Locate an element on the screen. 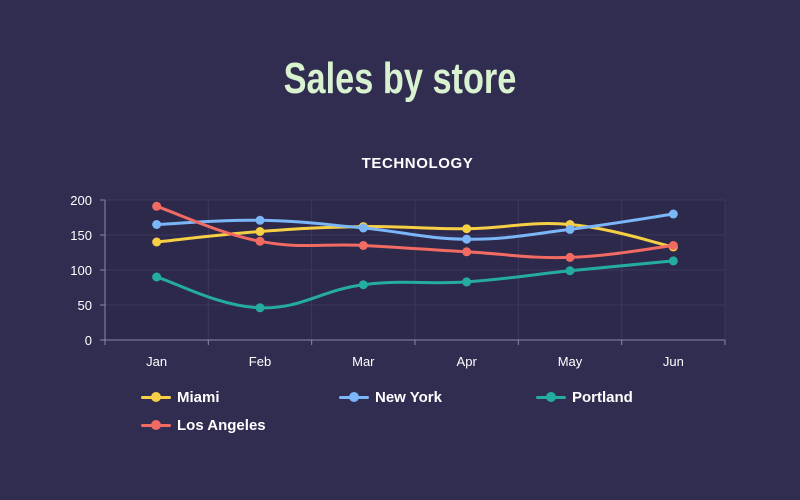 The width and height of the screenshot is (800, 500). legend-item-portland: Portland is located at coordinates (584, 397).